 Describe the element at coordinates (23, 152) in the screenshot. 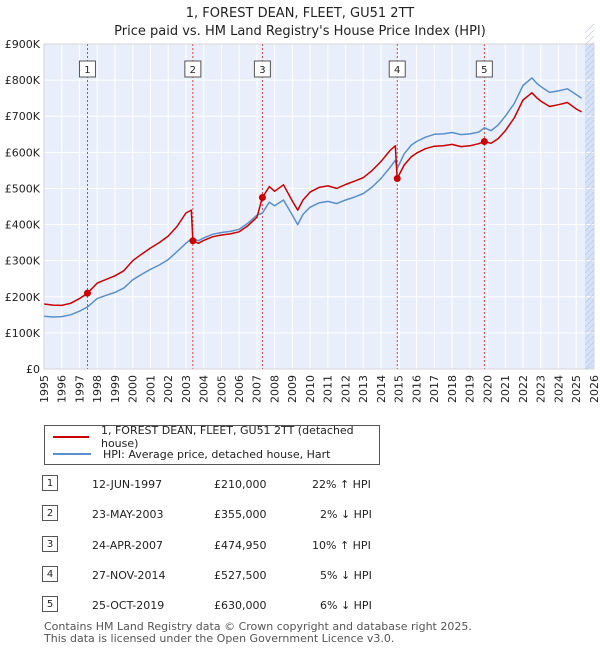

I see `y-tick-label: £600K` at that location.